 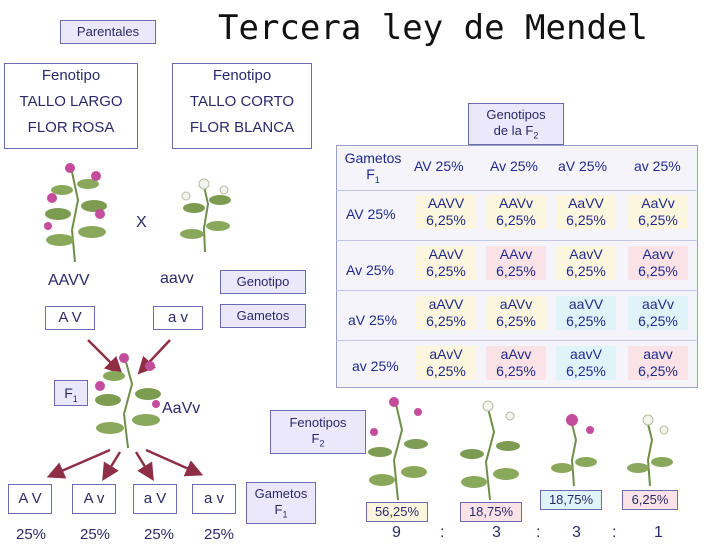 What do you see at coordinates (516, 203) in the screenshot?
I see `punnett-cell-genotype: AAVv` at bounding box center [516, 203].